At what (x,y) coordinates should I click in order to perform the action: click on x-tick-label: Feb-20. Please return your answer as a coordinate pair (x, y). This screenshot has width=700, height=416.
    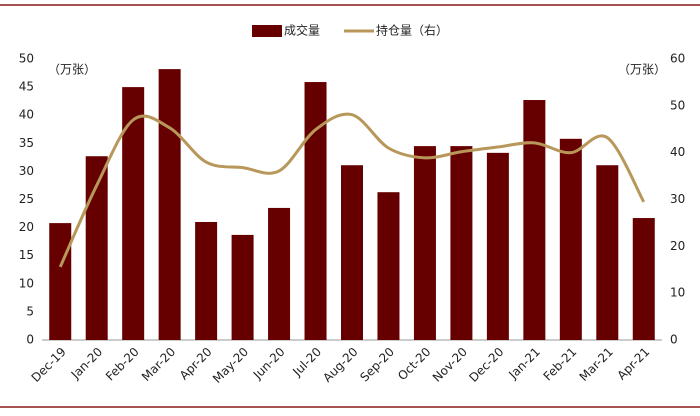
    Looking at the image, I should click on (122, 364).